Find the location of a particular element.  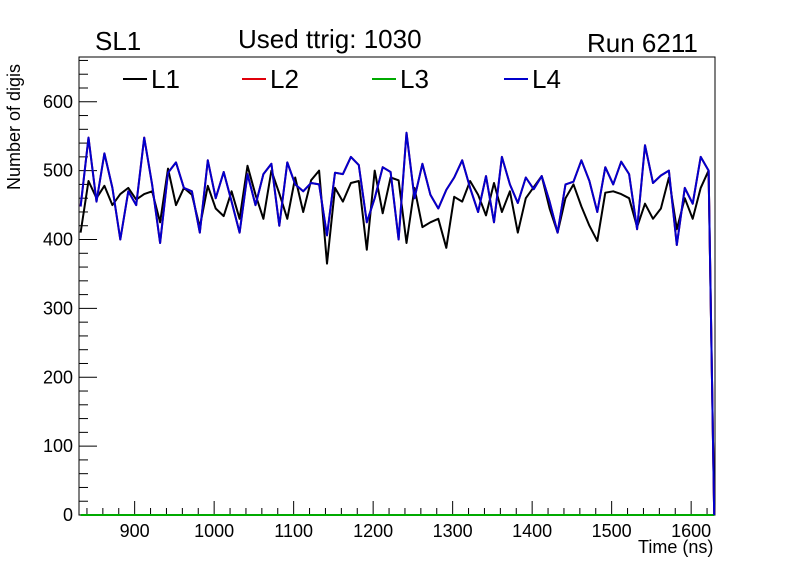

x-tick-label: 900 is located at coordinates (135, 531).